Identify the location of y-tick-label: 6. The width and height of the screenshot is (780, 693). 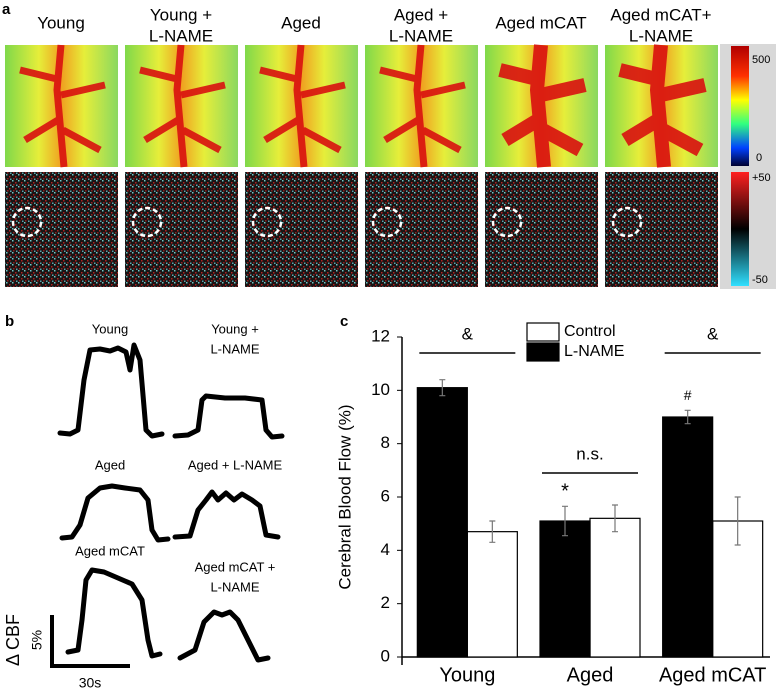
(385, 495).